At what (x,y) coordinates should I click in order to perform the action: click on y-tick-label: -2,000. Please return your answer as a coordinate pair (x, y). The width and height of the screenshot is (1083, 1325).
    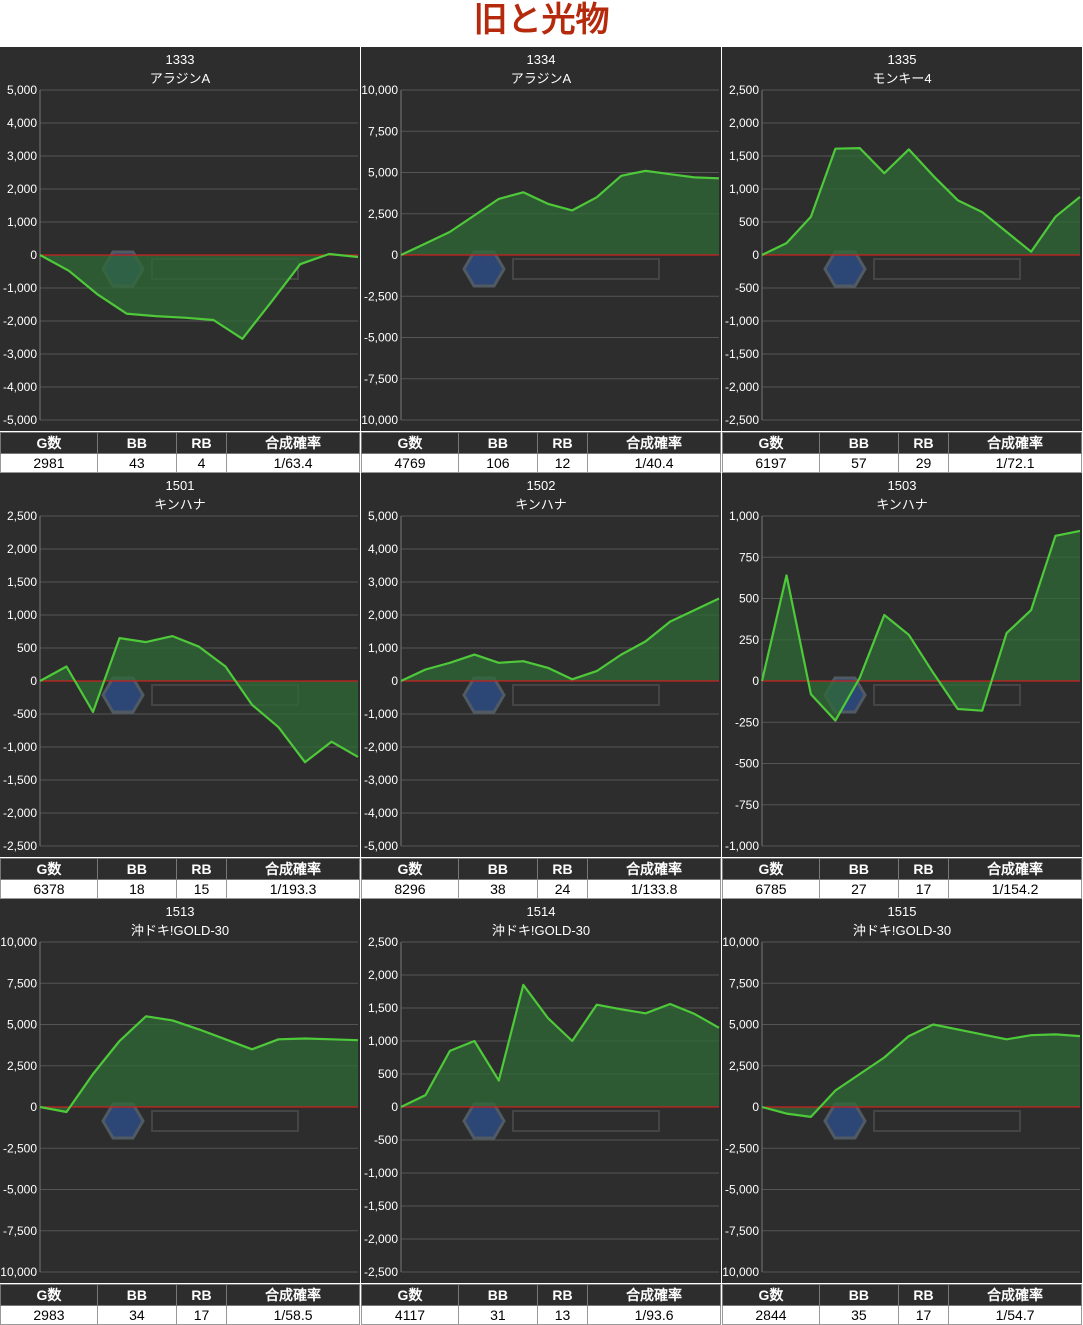
    Looking at the image, I should click on (20, 321).